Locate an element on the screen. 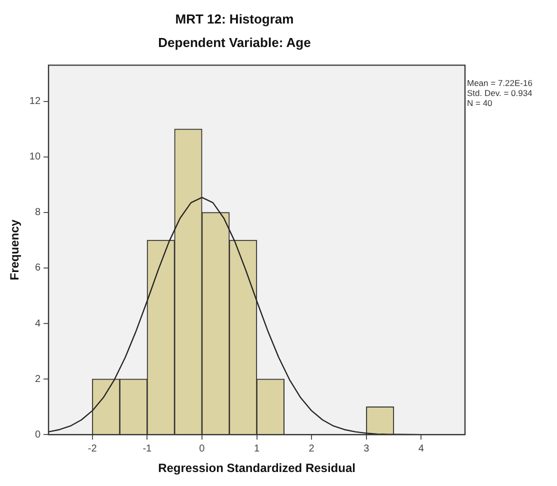  y-axis-title: Frequency is located at coordinates (15, 249).